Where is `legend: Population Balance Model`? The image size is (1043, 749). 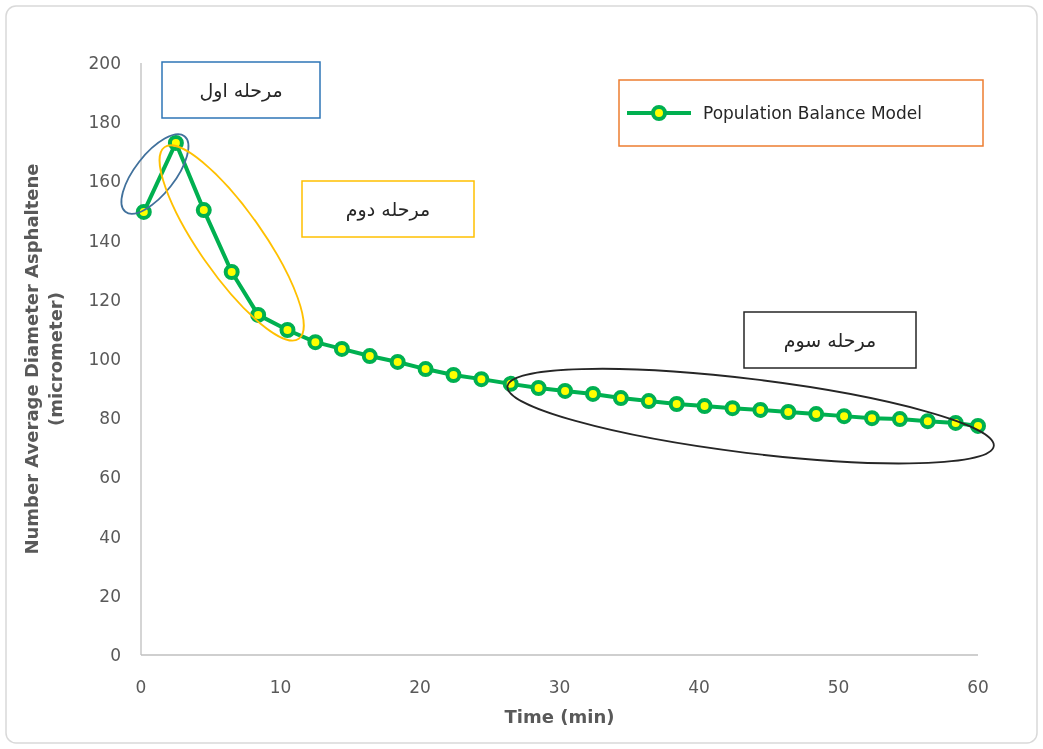 legend: Population Balance Model is located at coordinates (801, 113).